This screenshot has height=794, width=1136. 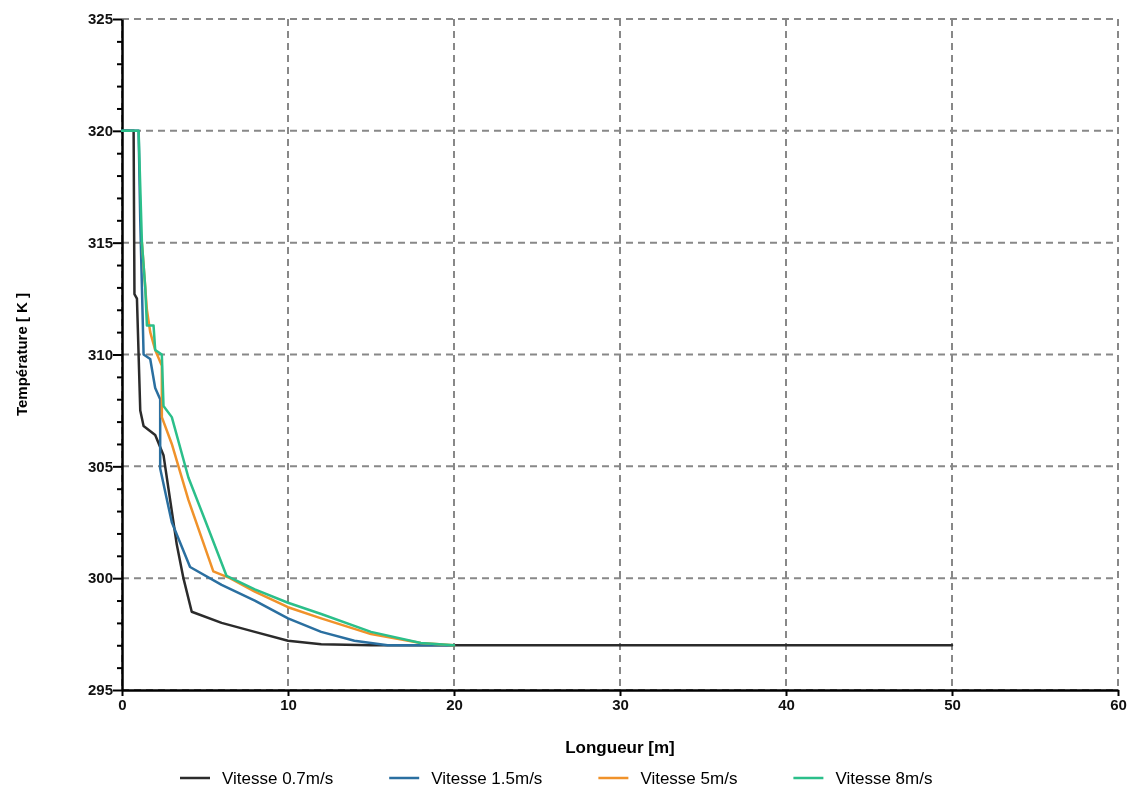 What do you see at coordinates (122, 704) in the screenshot?
I see `x-tick-label: 0` at bounding box center [122, 704].